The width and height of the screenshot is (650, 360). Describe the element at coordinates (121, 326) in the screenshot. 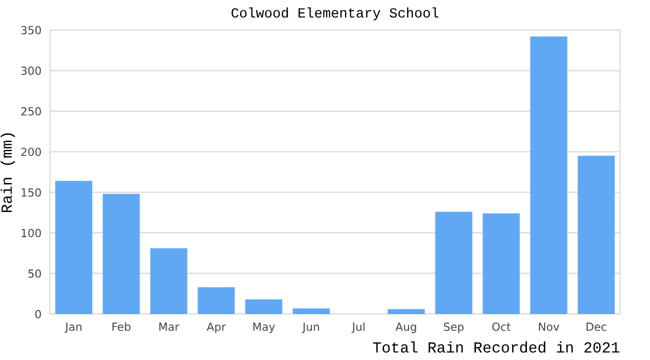

I see `x-tick-label: Feb` at that location.